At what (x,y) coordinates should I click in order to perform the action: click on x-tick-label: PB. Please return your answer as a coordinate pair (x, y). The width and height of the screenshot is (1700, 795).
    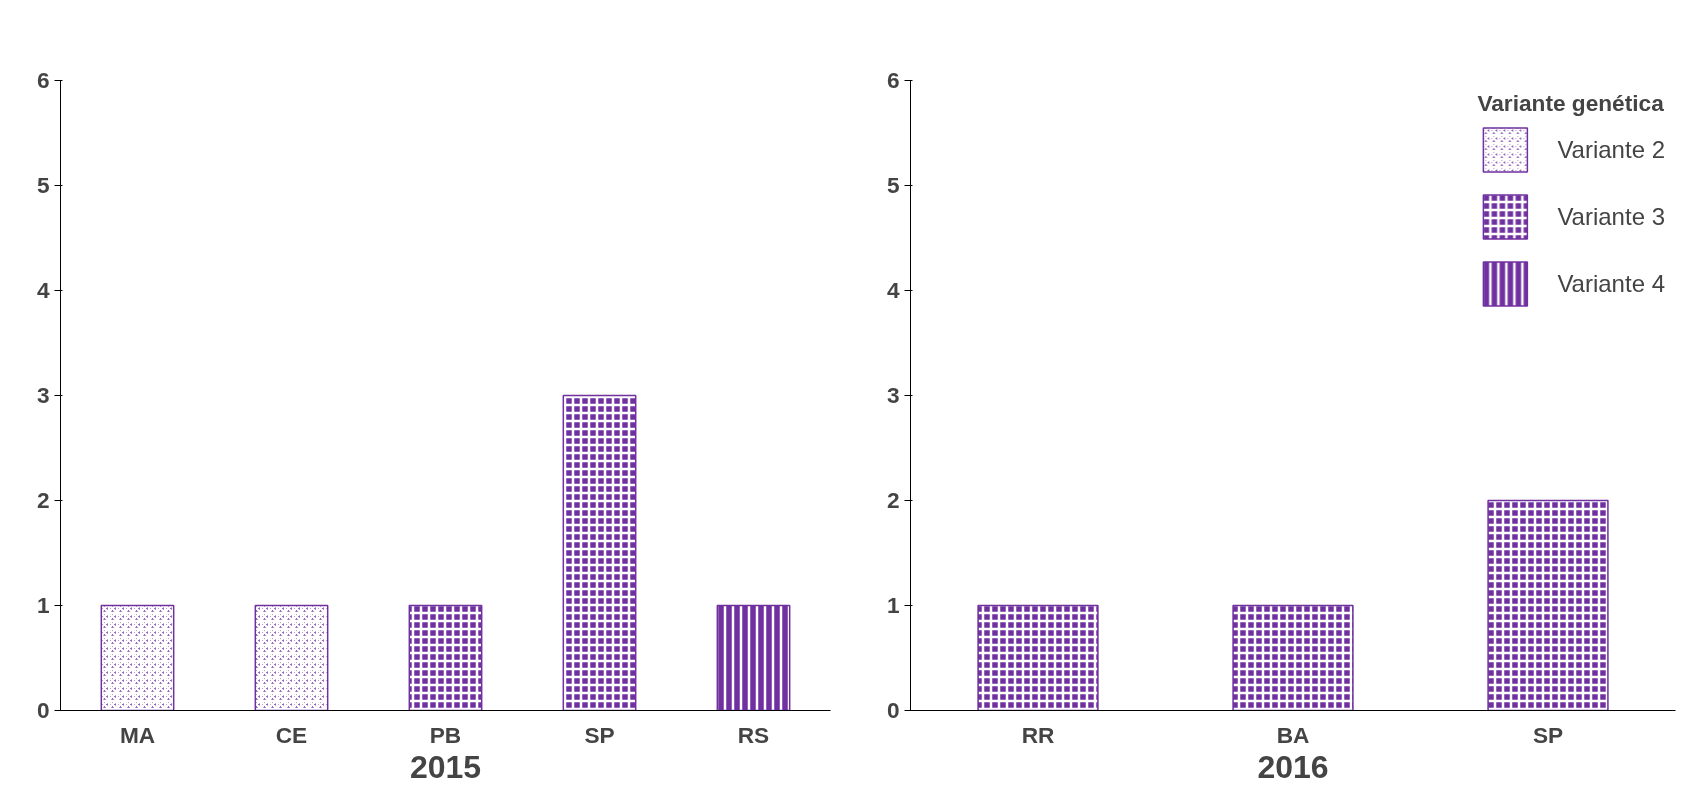
    Looking at the image, I should click on (445, 734).